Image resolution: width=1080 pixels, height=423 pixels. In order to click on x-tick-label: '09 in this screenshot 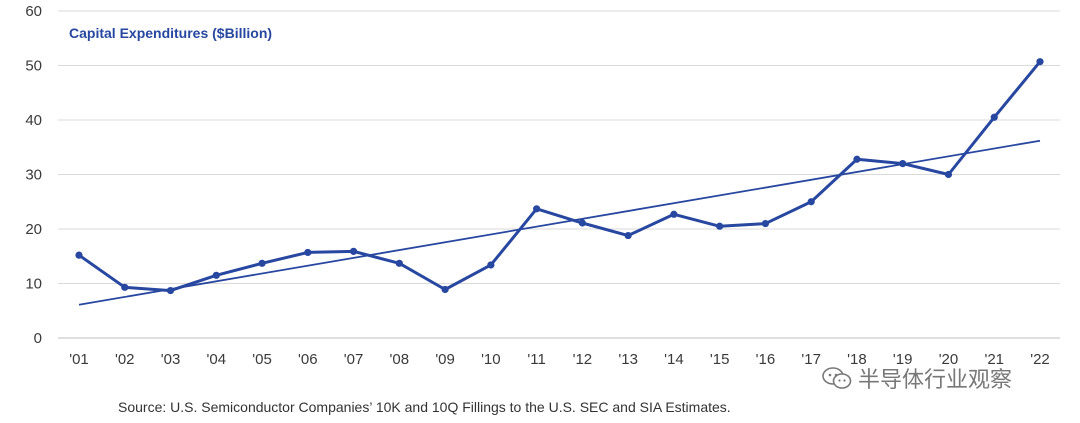, I will do `click(445, 359)`.